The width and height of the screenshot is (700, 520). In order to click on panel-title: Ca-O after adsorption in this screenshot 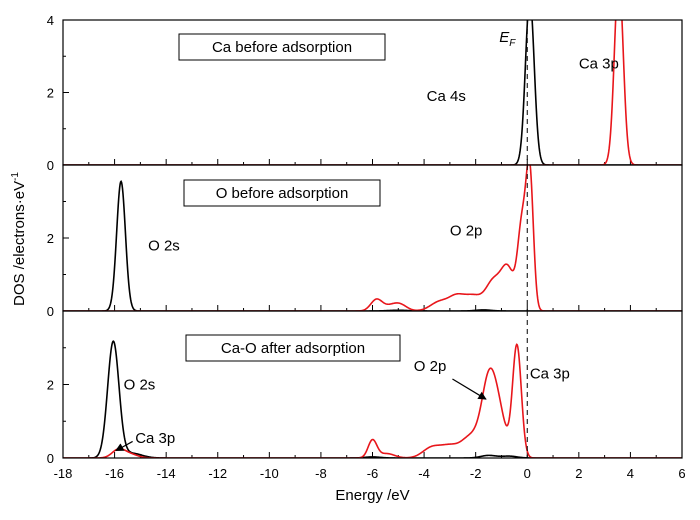, I will do `click(293, 348)`.